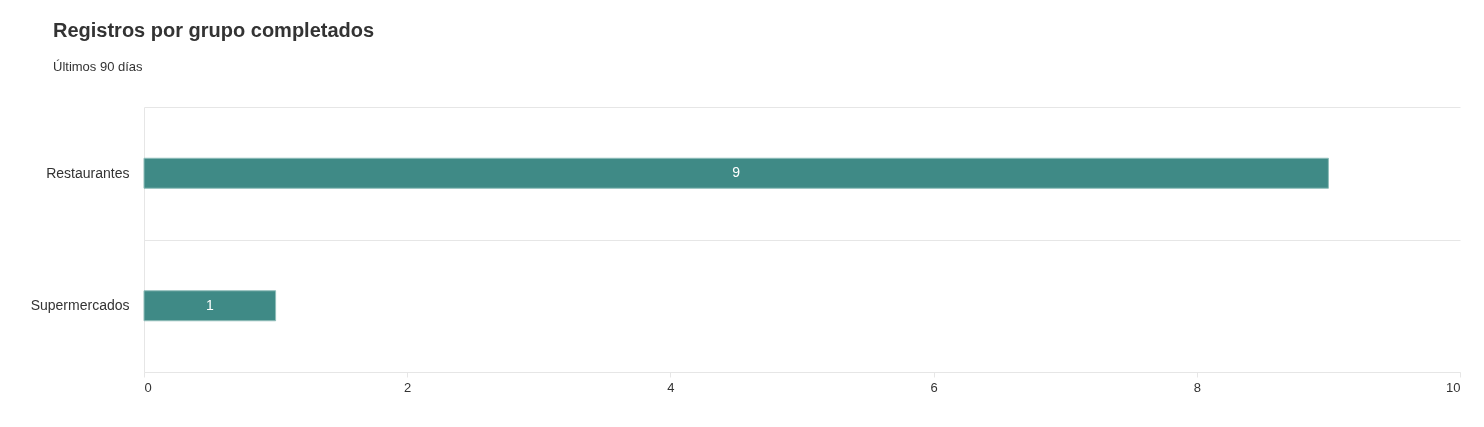 This screenshot has width=1484, height=427. What do you see at coordinates (88, 172) in the screenshot?
I see `y-tick-label: Restaurantes` at bounding box center [88, 172].